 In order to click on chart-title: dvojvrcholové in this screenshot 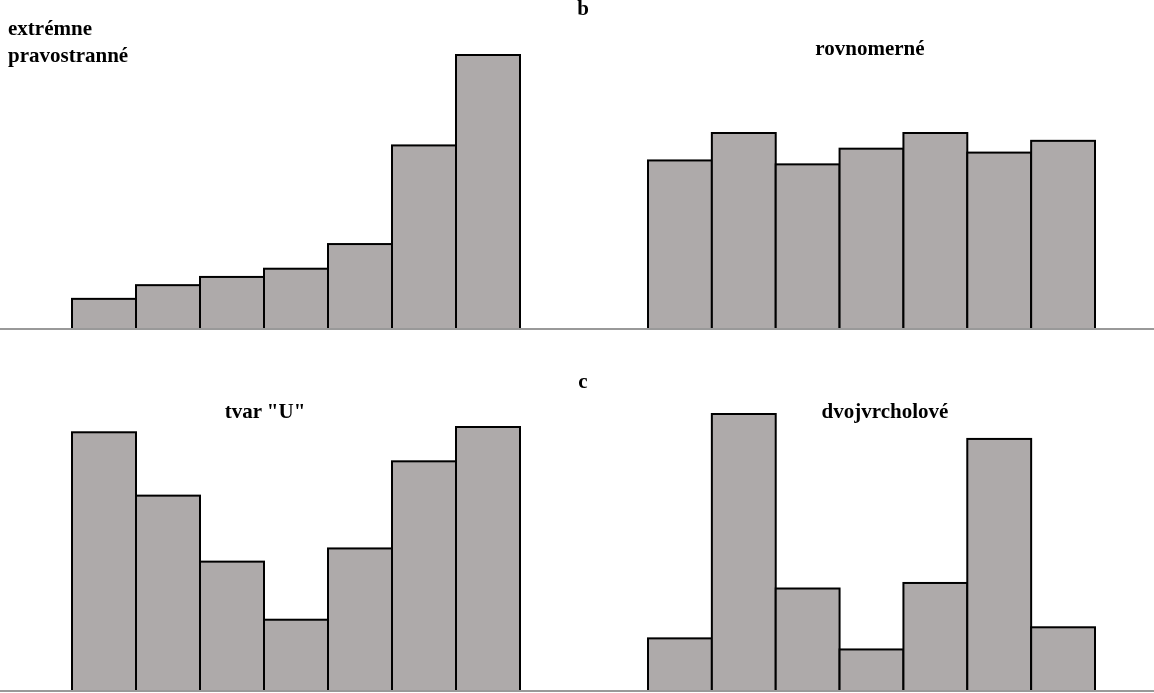, I will do `click(885, 411)`.